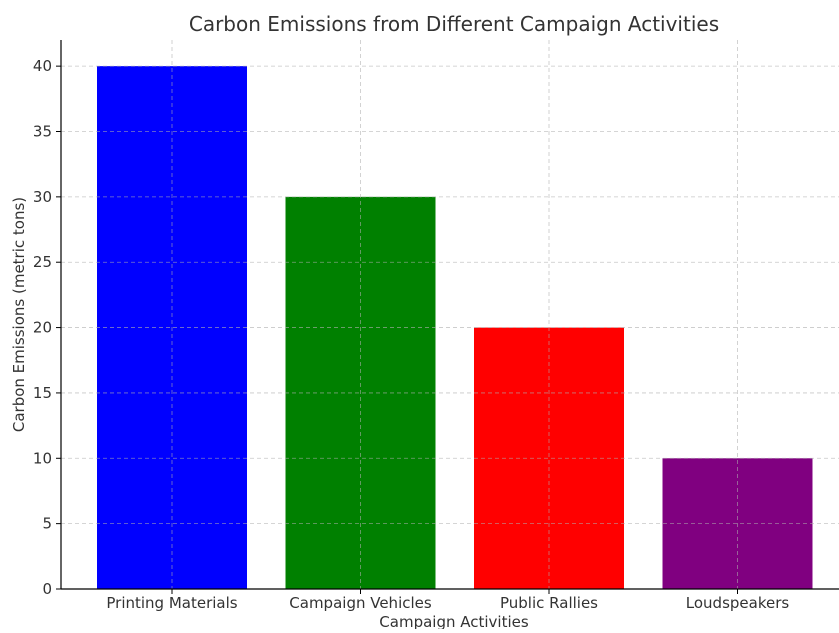 The height and width of the screenshot is (633, 839). I want to click on x-tick-label: Loudspeakers, so click(738, 603).